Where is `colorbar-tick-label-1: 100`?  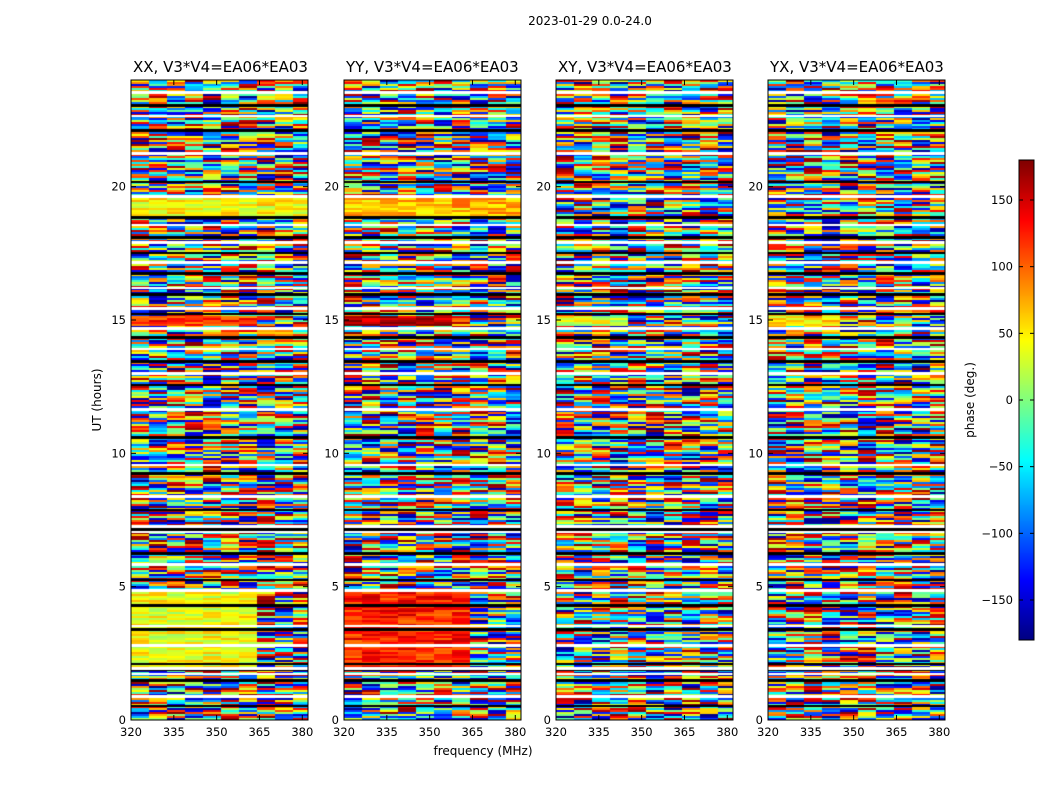 colorbar-tick-label-1: 100 is located at coordinates (1002, 267).